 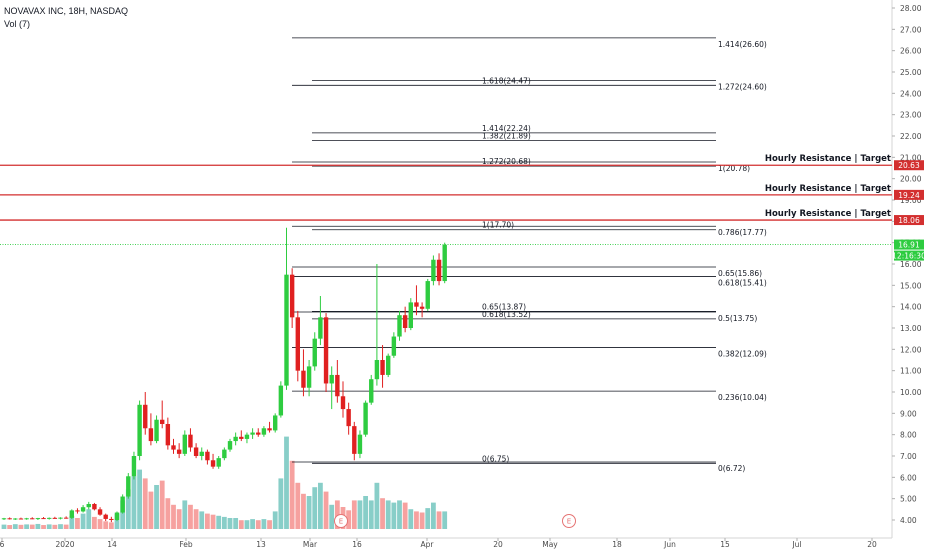 I want to click on fib-level-label: 0.618(15.41), so click(x=742, y=283).